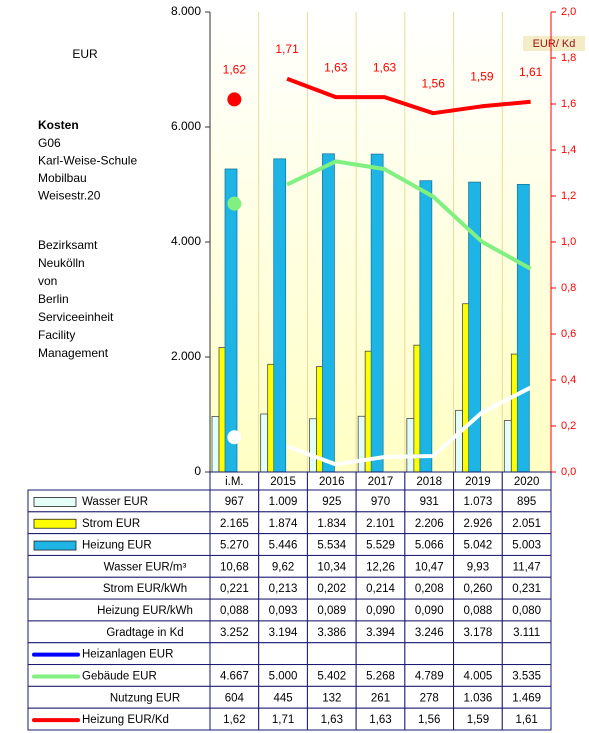  I want to click on x-tick-label: 2016, so click(332, 482).